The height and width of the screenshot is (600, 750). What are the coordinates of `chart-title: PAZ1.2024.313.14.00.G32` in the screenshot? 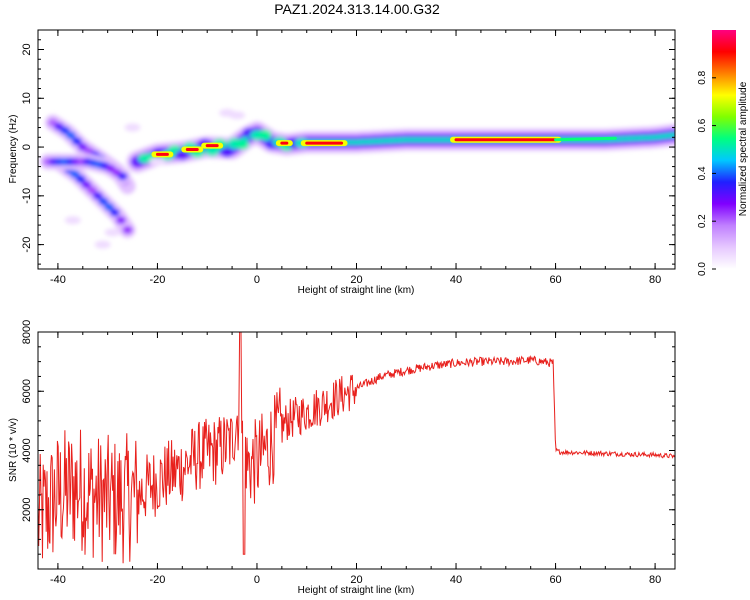 It's located at (357, 9).